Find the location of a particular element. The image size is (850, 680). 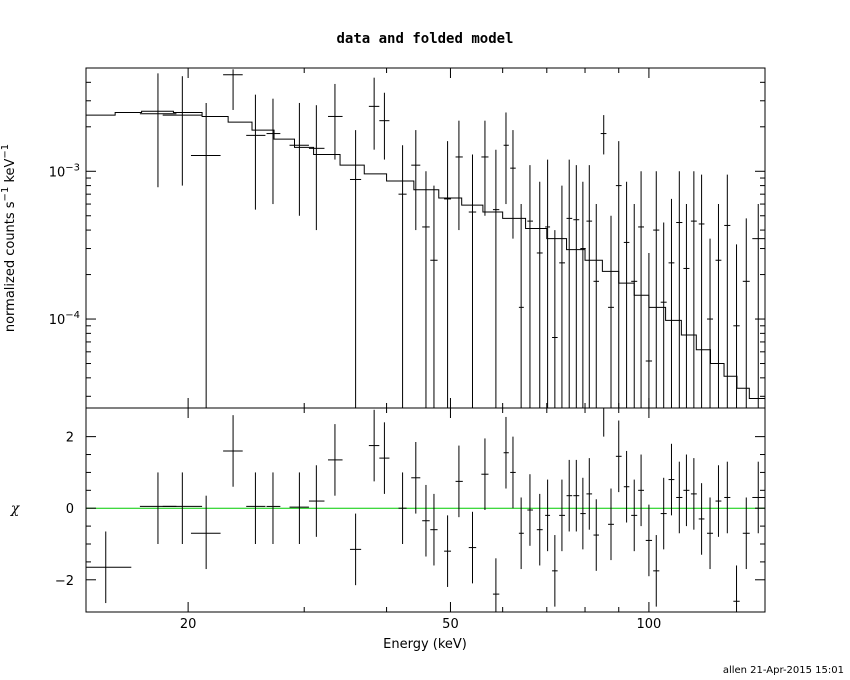

x-tick-label: 100 is located at coordinates (648, 624).